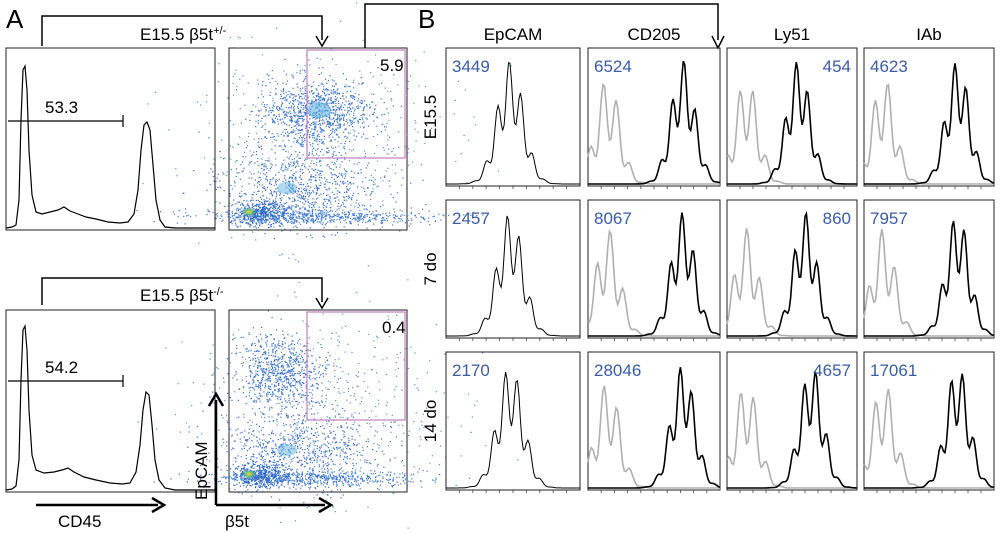  I want to click on b-column-header: Ly51, so click(792, 34).